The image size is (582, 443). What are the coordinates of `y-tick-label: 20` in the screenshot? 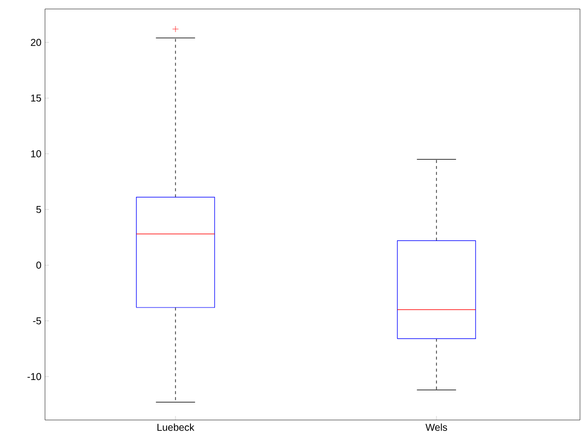 It's located at (36, 42).